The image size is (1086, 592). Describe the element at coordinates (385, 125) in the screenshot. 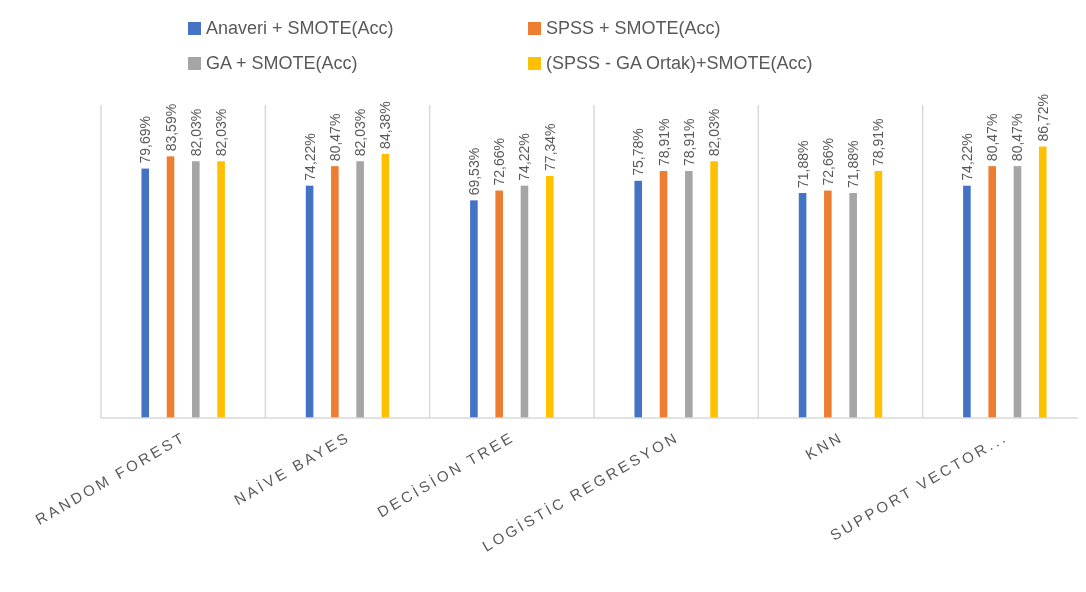

I see `data-label: 84,38%` at that location.